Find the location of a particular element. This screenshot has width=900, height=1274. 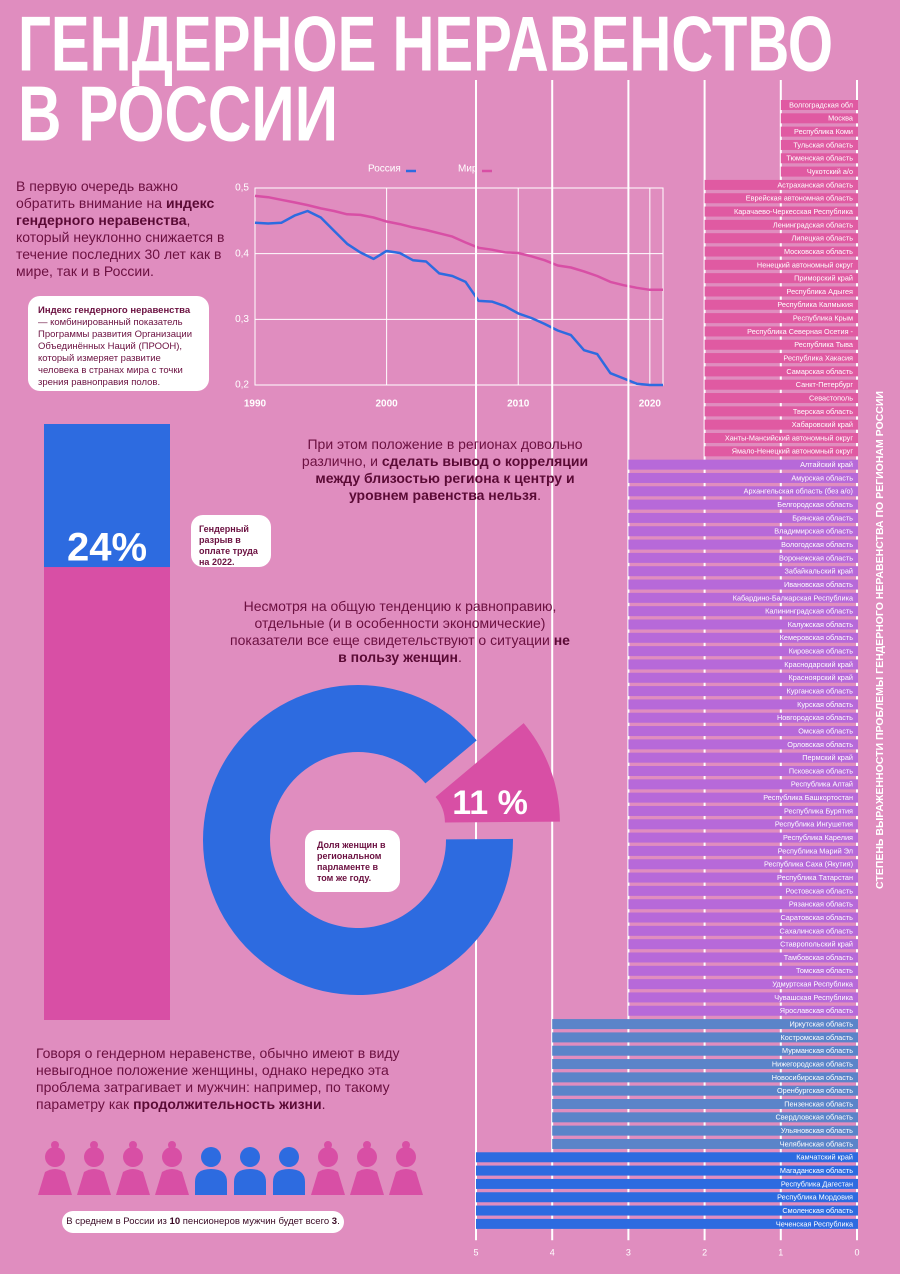

x-tick-label: 1 is located at coordinates (780, 1253).